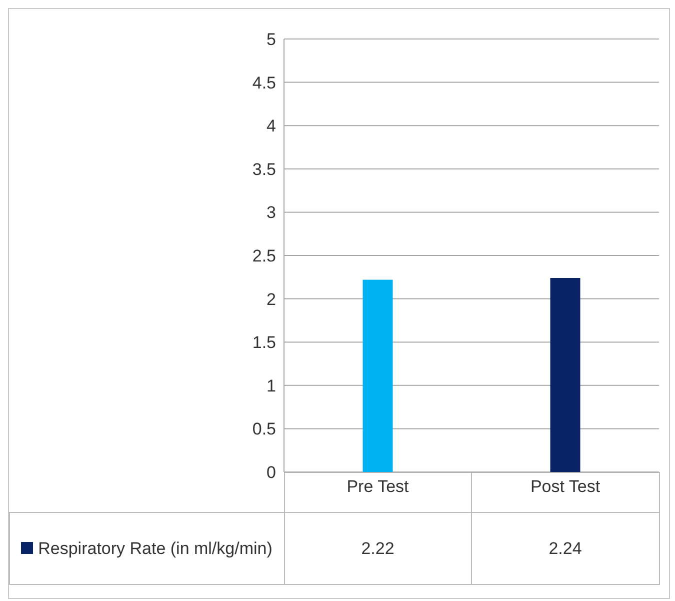  Describe the element at coordinates (271, 212) in the screenshot. I see `y-tick-label: 3` at that location.